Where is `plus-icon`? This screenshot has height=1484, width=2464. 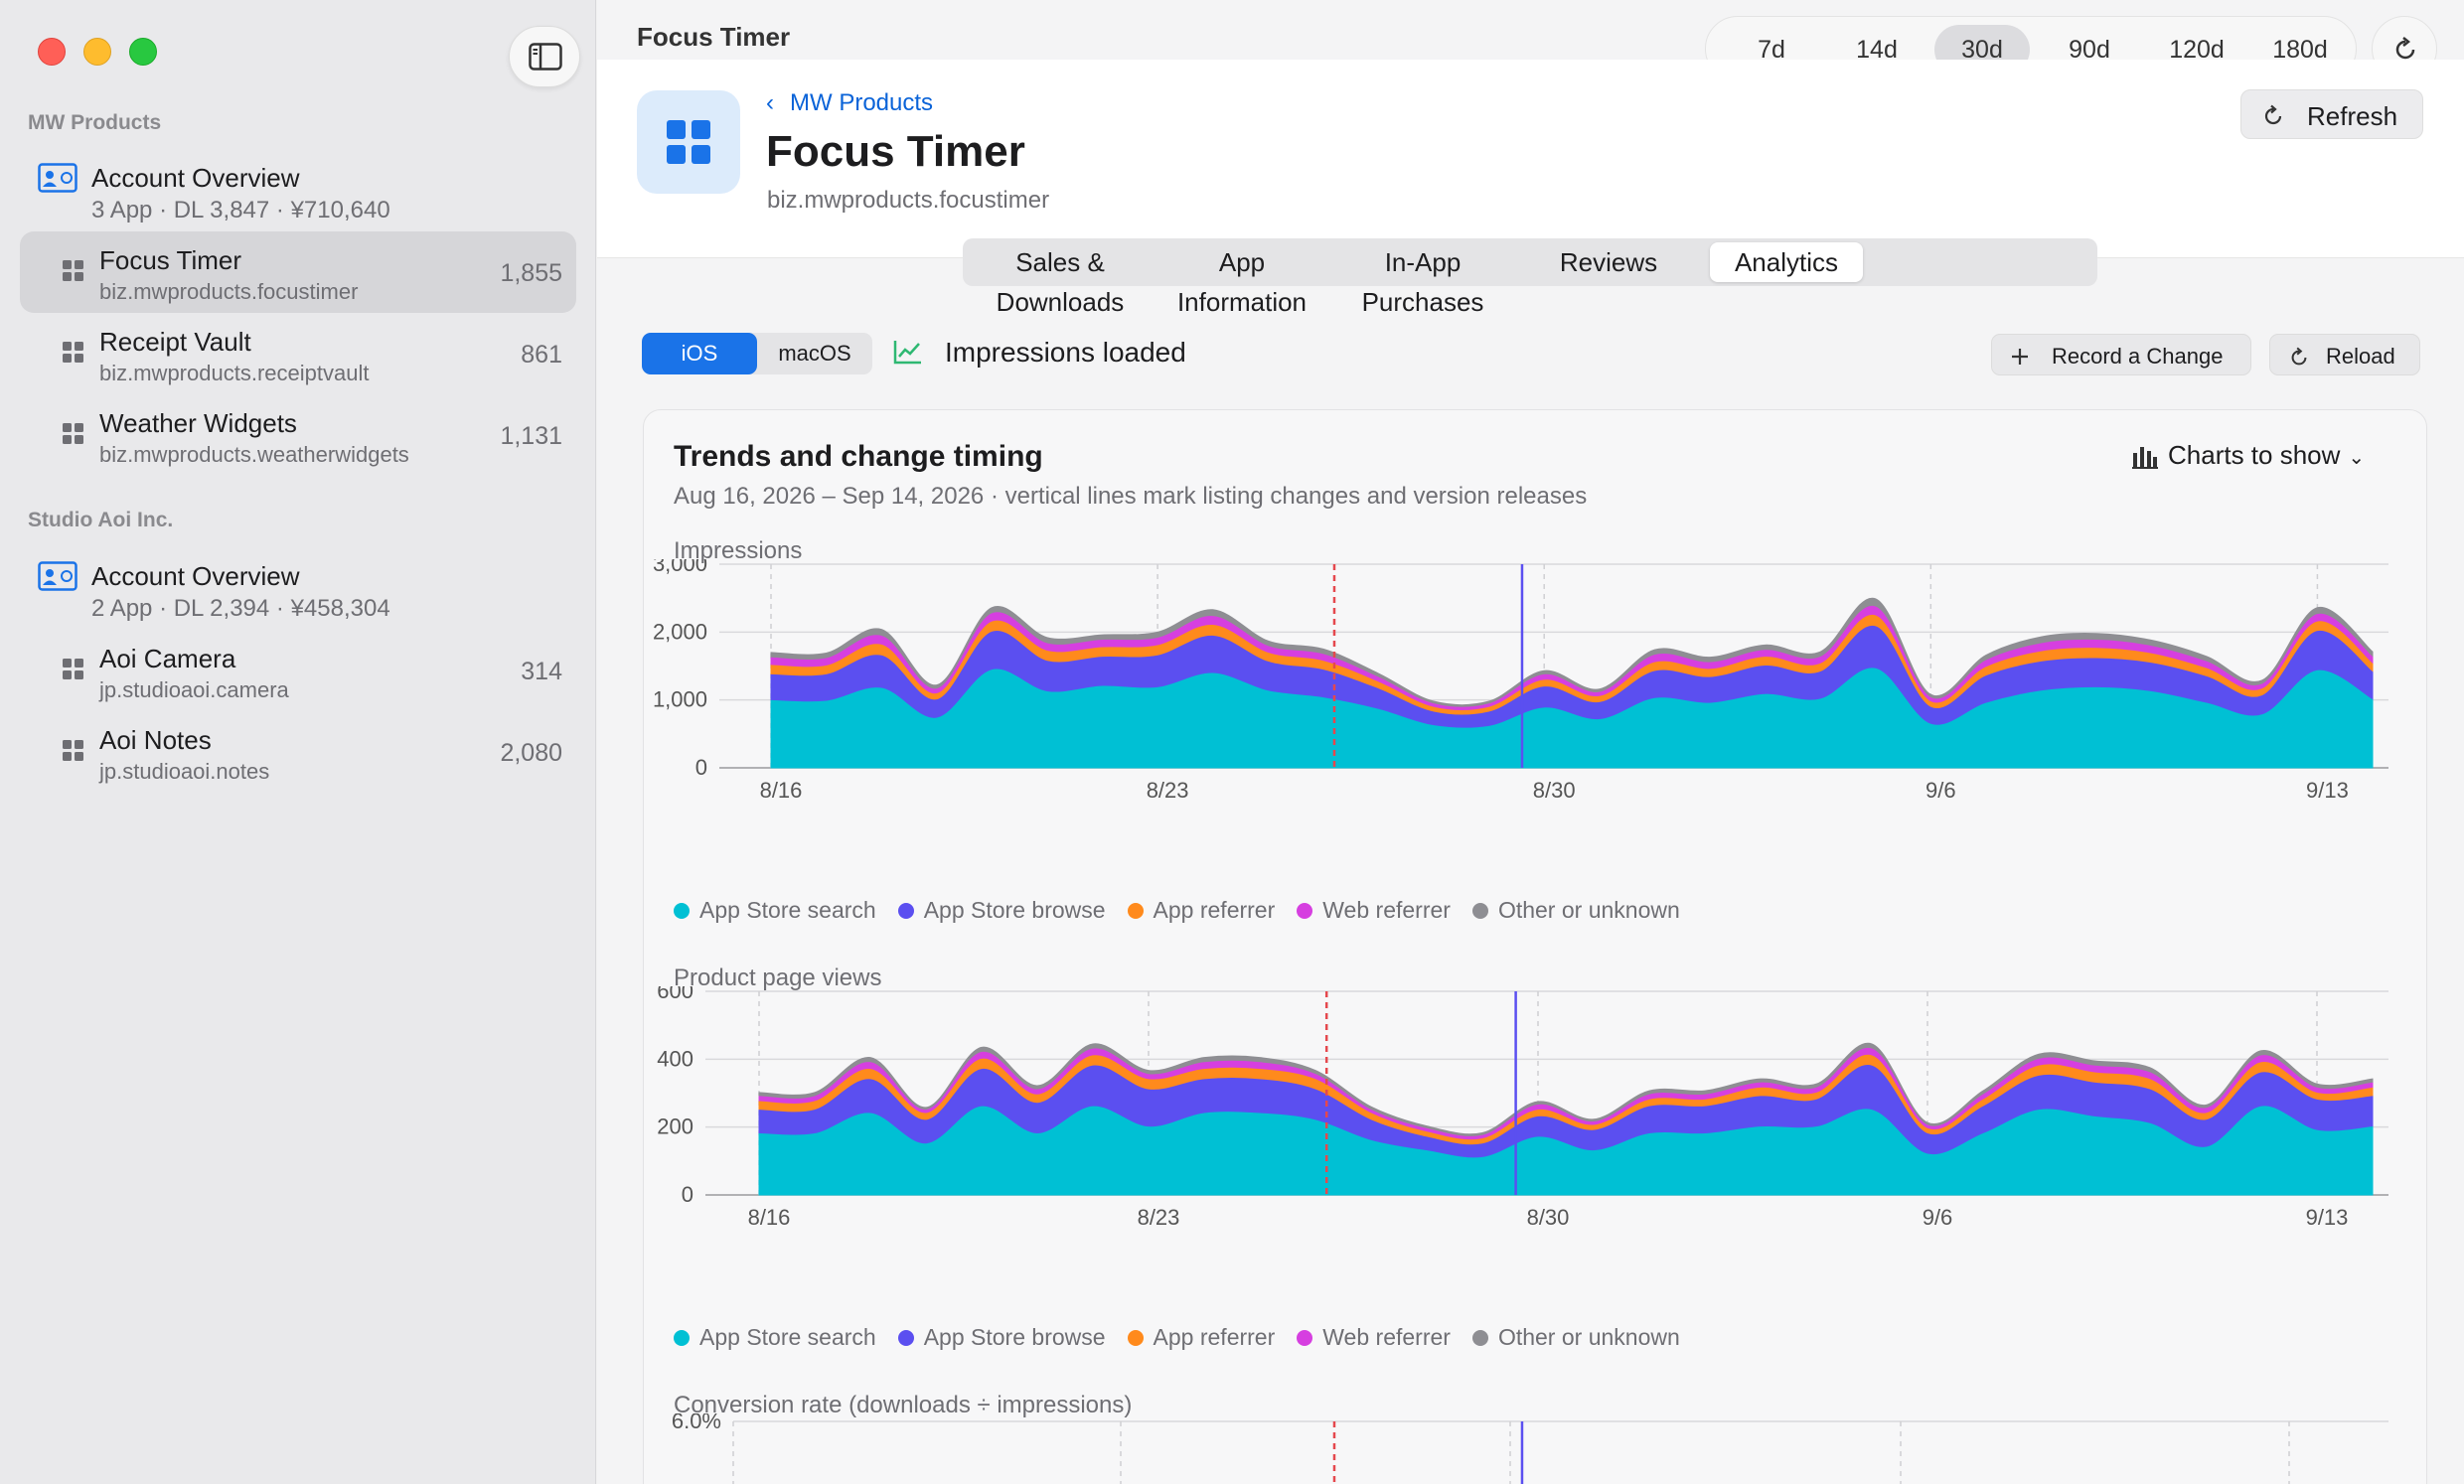 plus-icon is located at coordinates (2020, 357).